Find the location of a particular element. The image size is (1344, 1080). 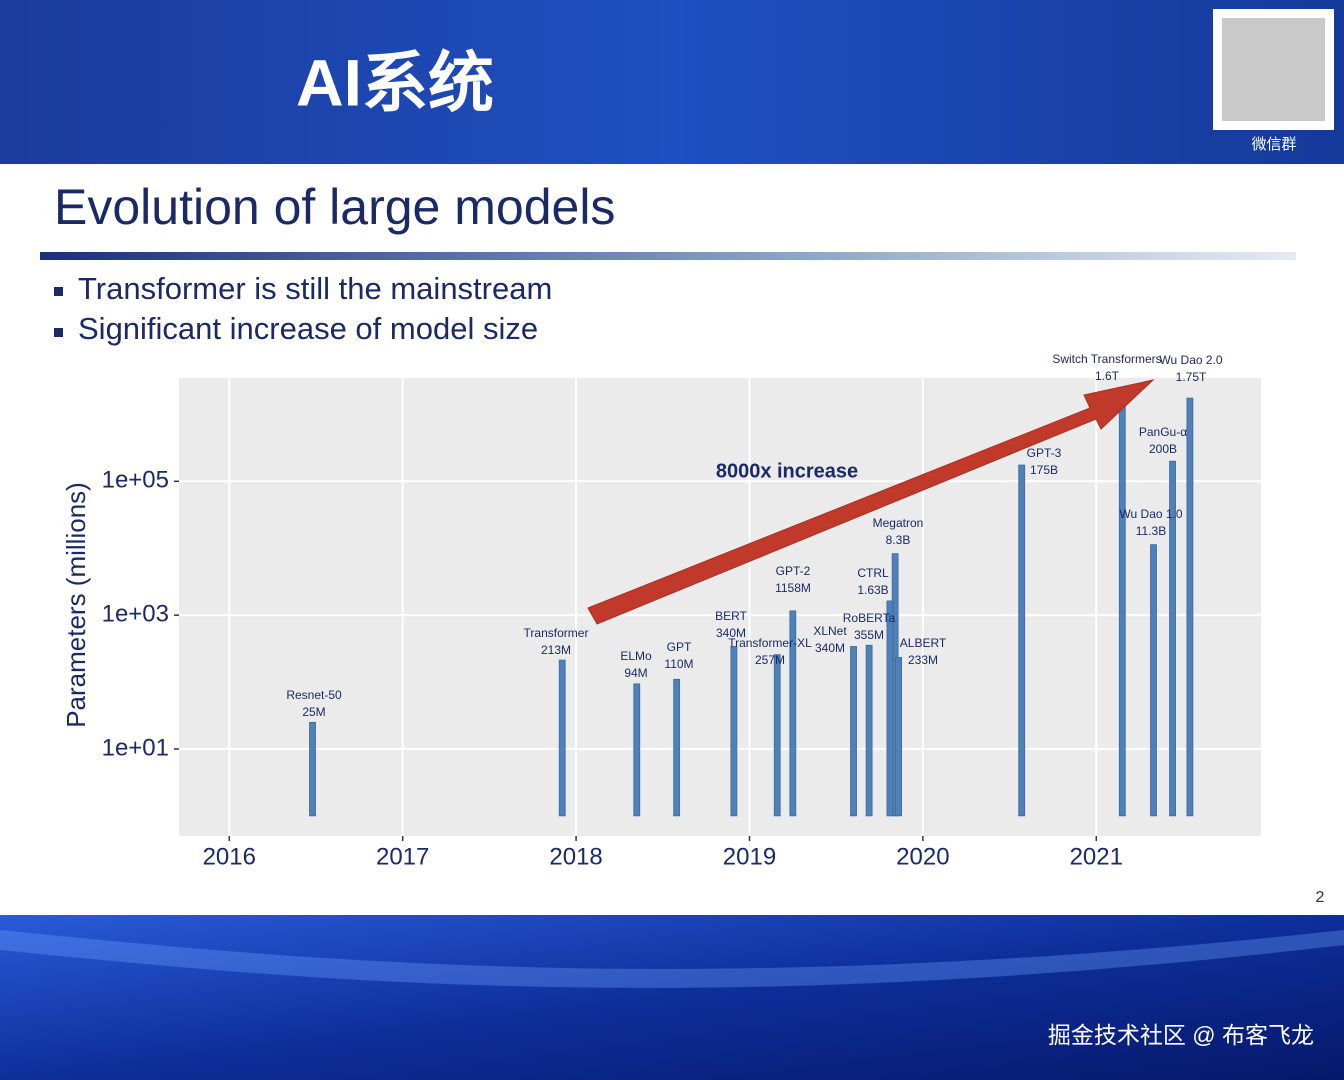

bar-label: RoBERTa is located at coordinates (869, 618).